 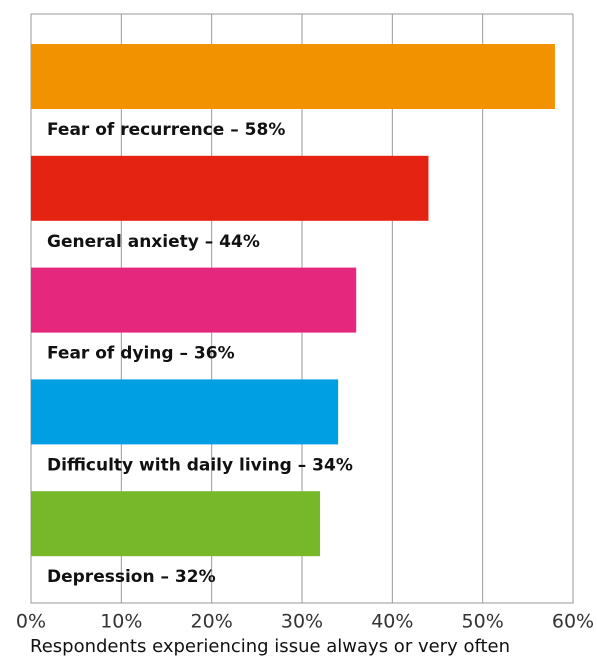 I want to click on category-label: Difficulty with daily living – 34%, so click(x=200, y=465).